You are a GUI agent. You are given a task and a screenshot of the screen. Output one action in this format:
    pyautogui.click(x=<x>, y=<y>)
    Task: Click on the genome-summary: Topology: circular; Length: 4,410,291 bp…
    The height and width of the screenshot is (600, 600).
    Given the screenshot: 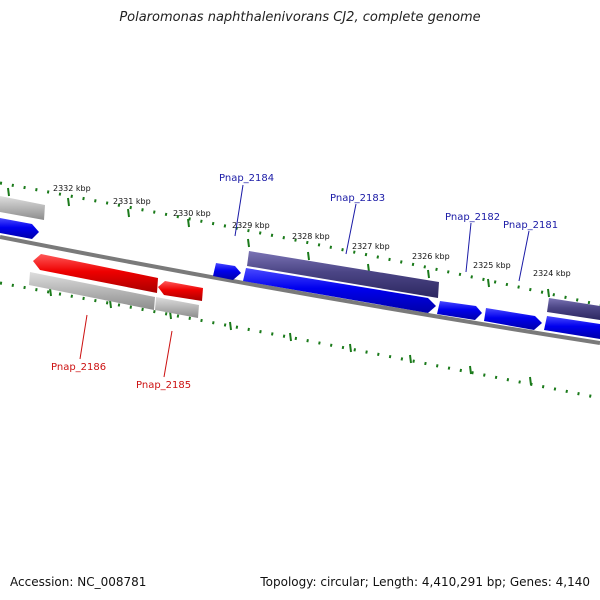 What is the action you would take?
    pyautogui.click(x=425, y=582)
    